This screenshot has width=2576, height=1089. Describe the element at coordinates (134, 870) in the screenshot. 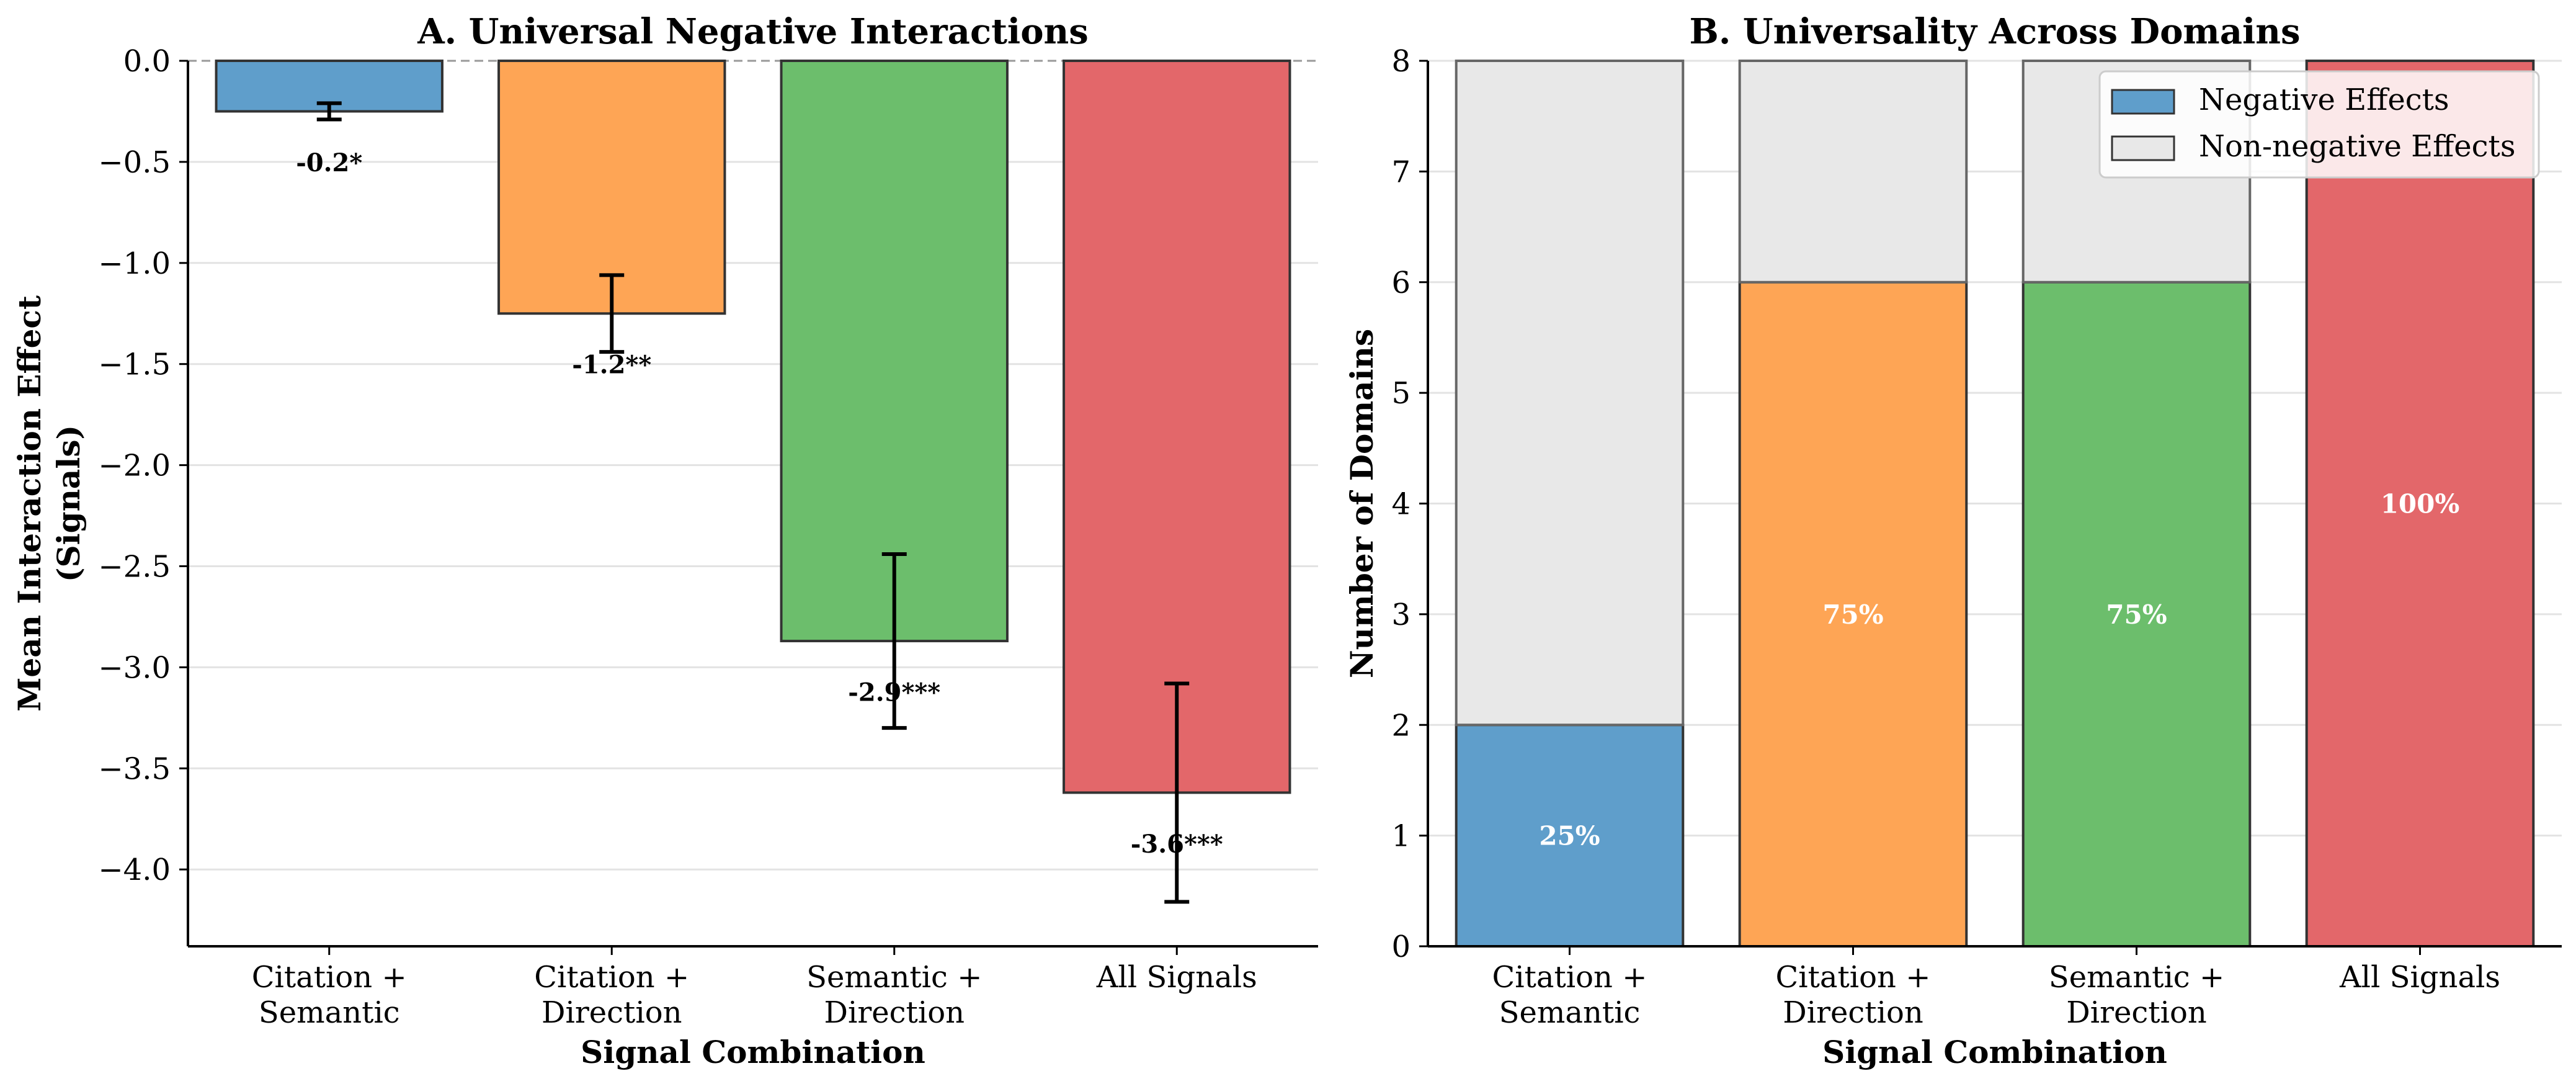

I see `y-tick-label: −4.0` at that location.